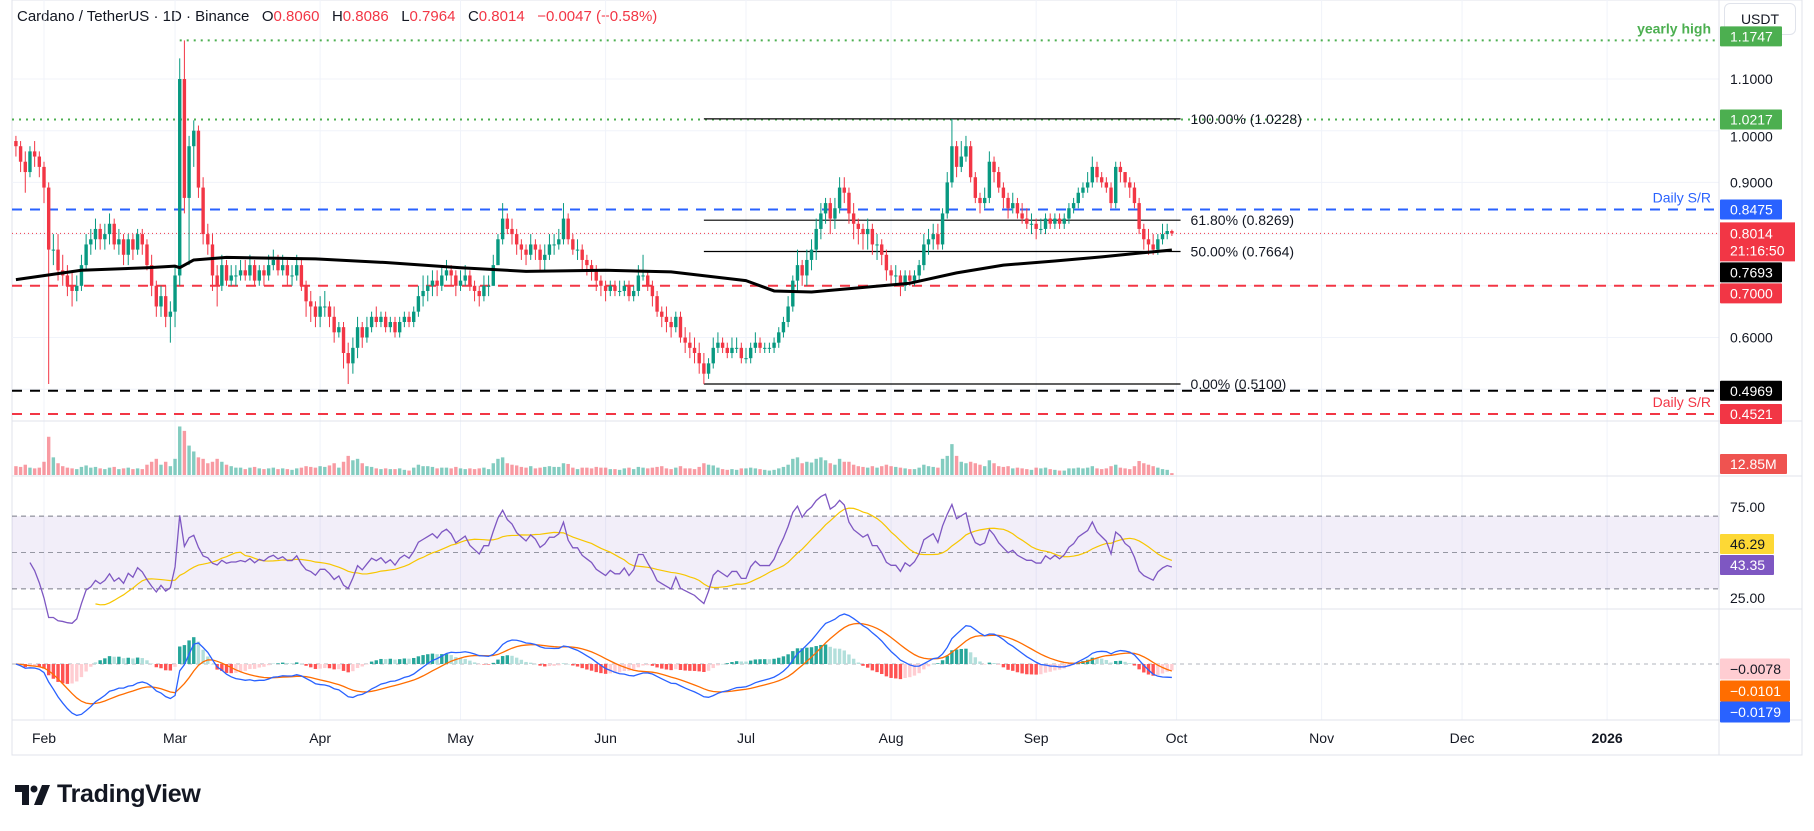 This screenshot has width=1814, height=831. Describe the element at coordinates (593, 665) in the screenshot. I see `macd-line` at that location.